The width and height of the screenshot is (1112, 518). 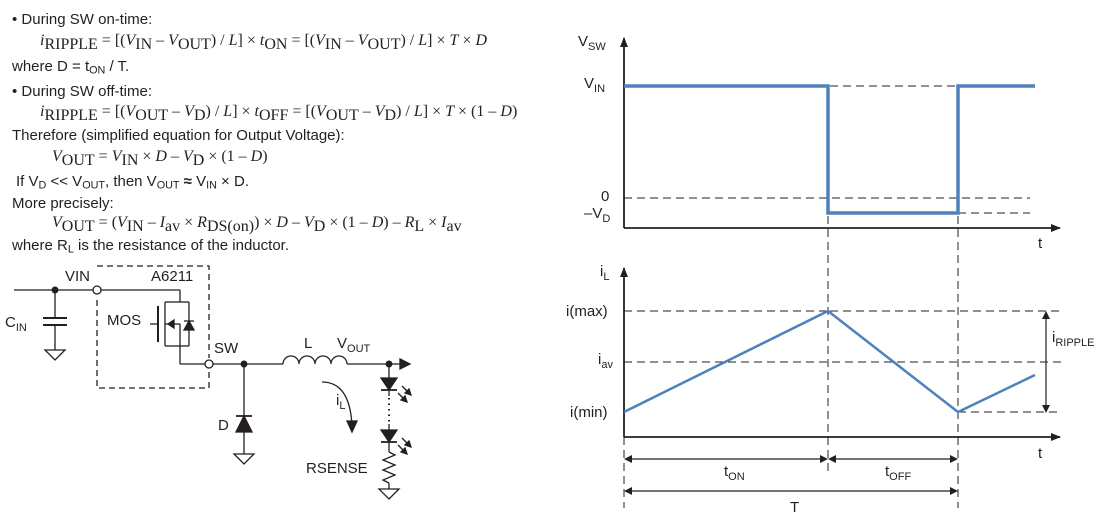 What do you see at coordinates (791, 475) in the screenshot?
I see `timing-dimensions` at bounding box center [791, 475].